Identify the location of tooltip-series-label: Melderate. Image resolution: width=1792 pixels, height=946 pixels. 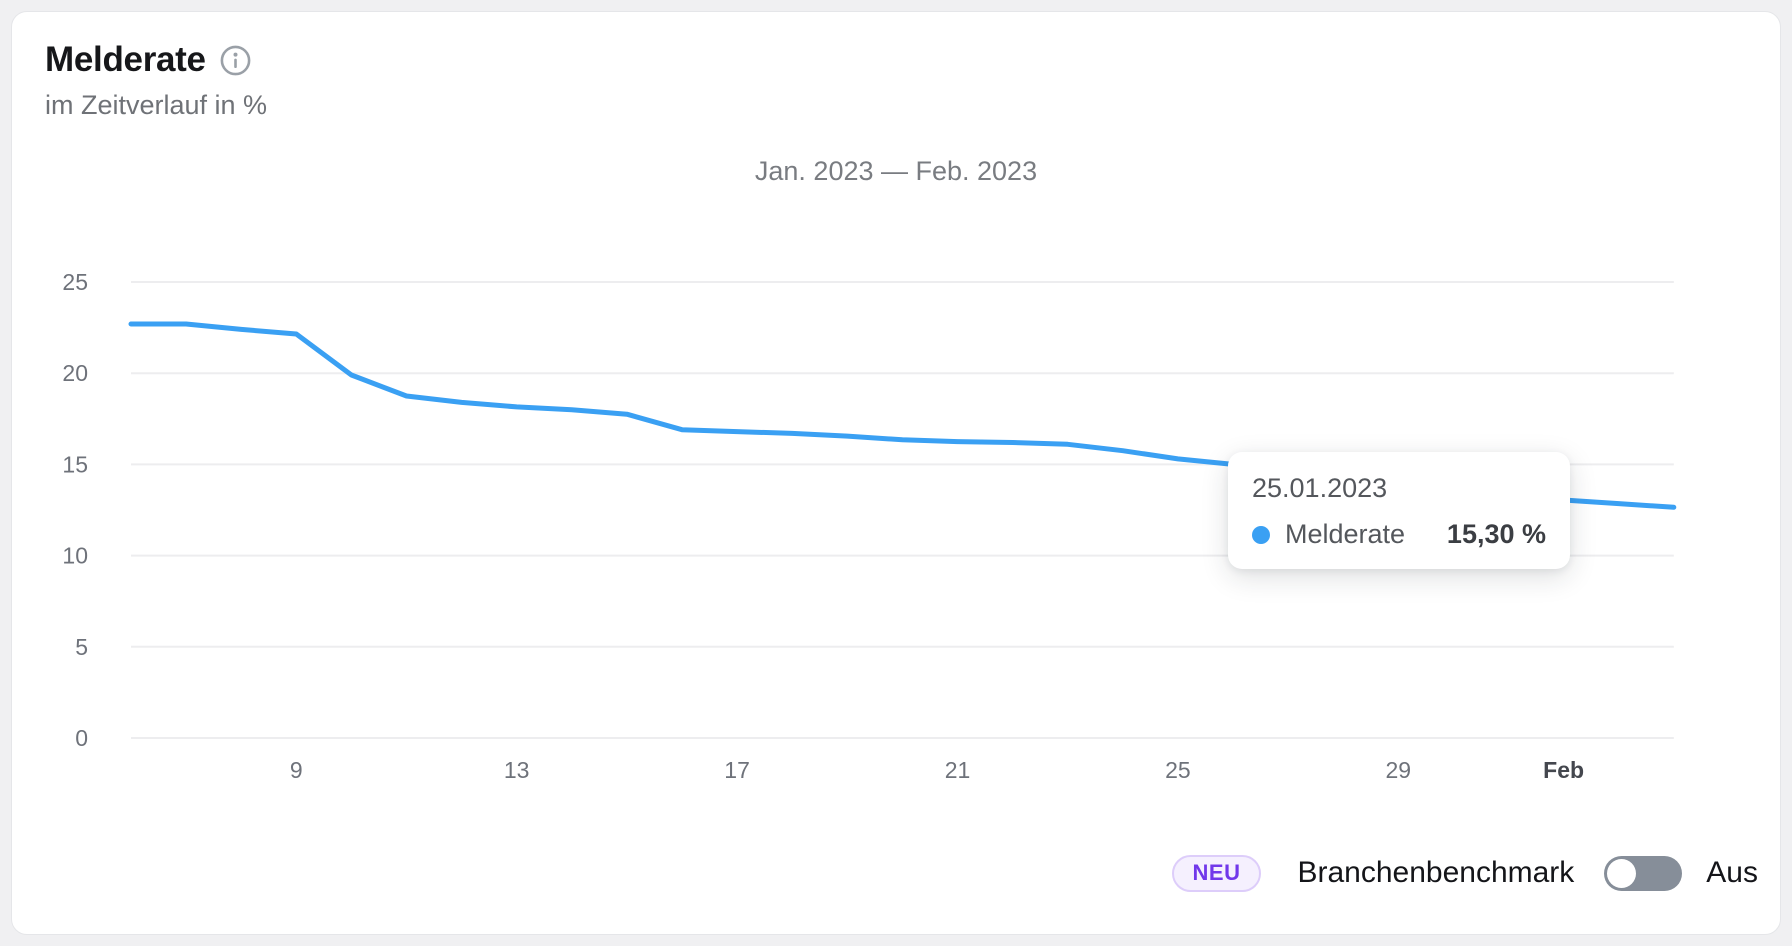
(1345, 534).